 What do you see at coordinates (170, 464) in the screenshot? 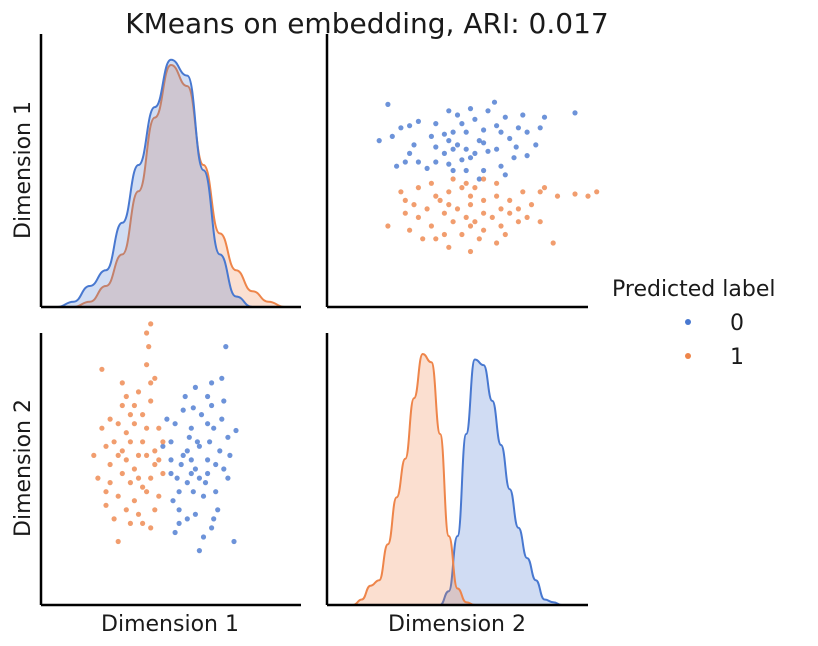
I see `scatter-panel-dim1-vs-dim2` at bounding box center [170, 464].